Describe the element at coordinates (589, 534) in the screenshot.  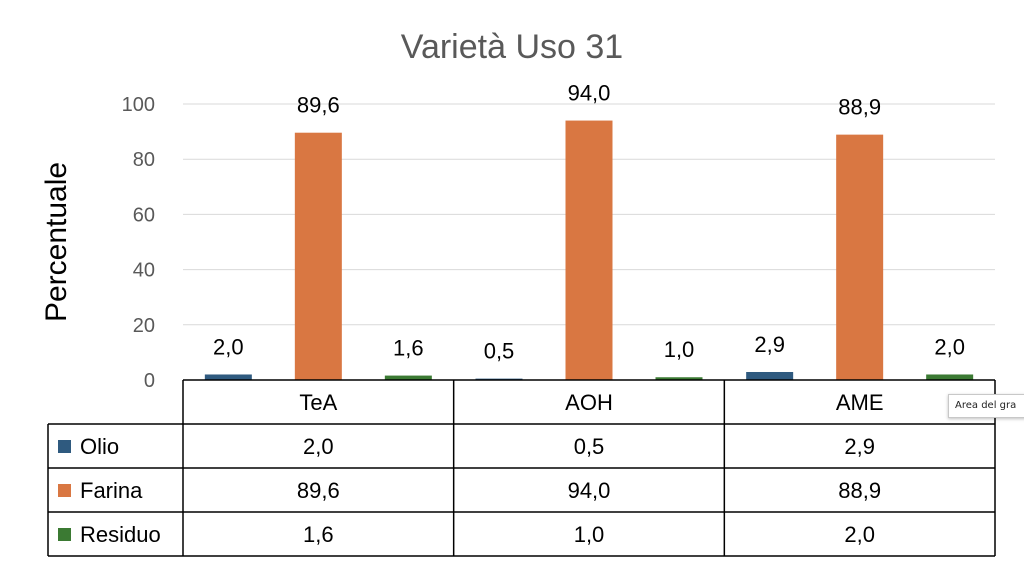
I see `table-cell: 1,0` at that location.